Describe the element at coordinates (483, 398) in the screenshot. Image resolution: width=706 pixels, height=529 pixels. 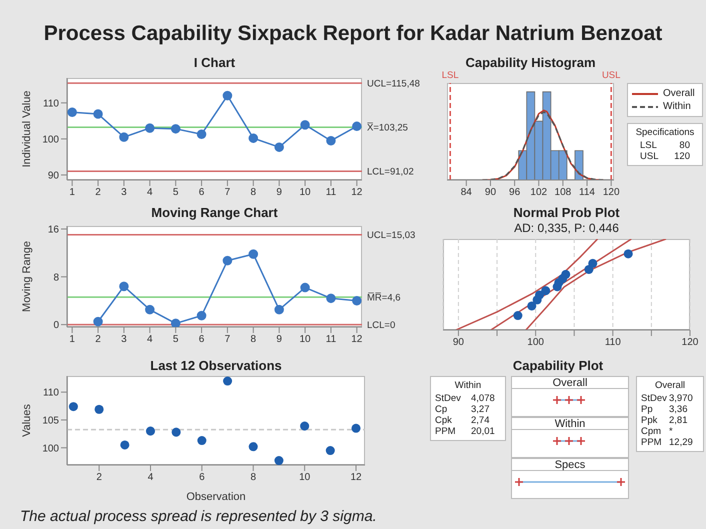
I see `text: 4,078` at that location.